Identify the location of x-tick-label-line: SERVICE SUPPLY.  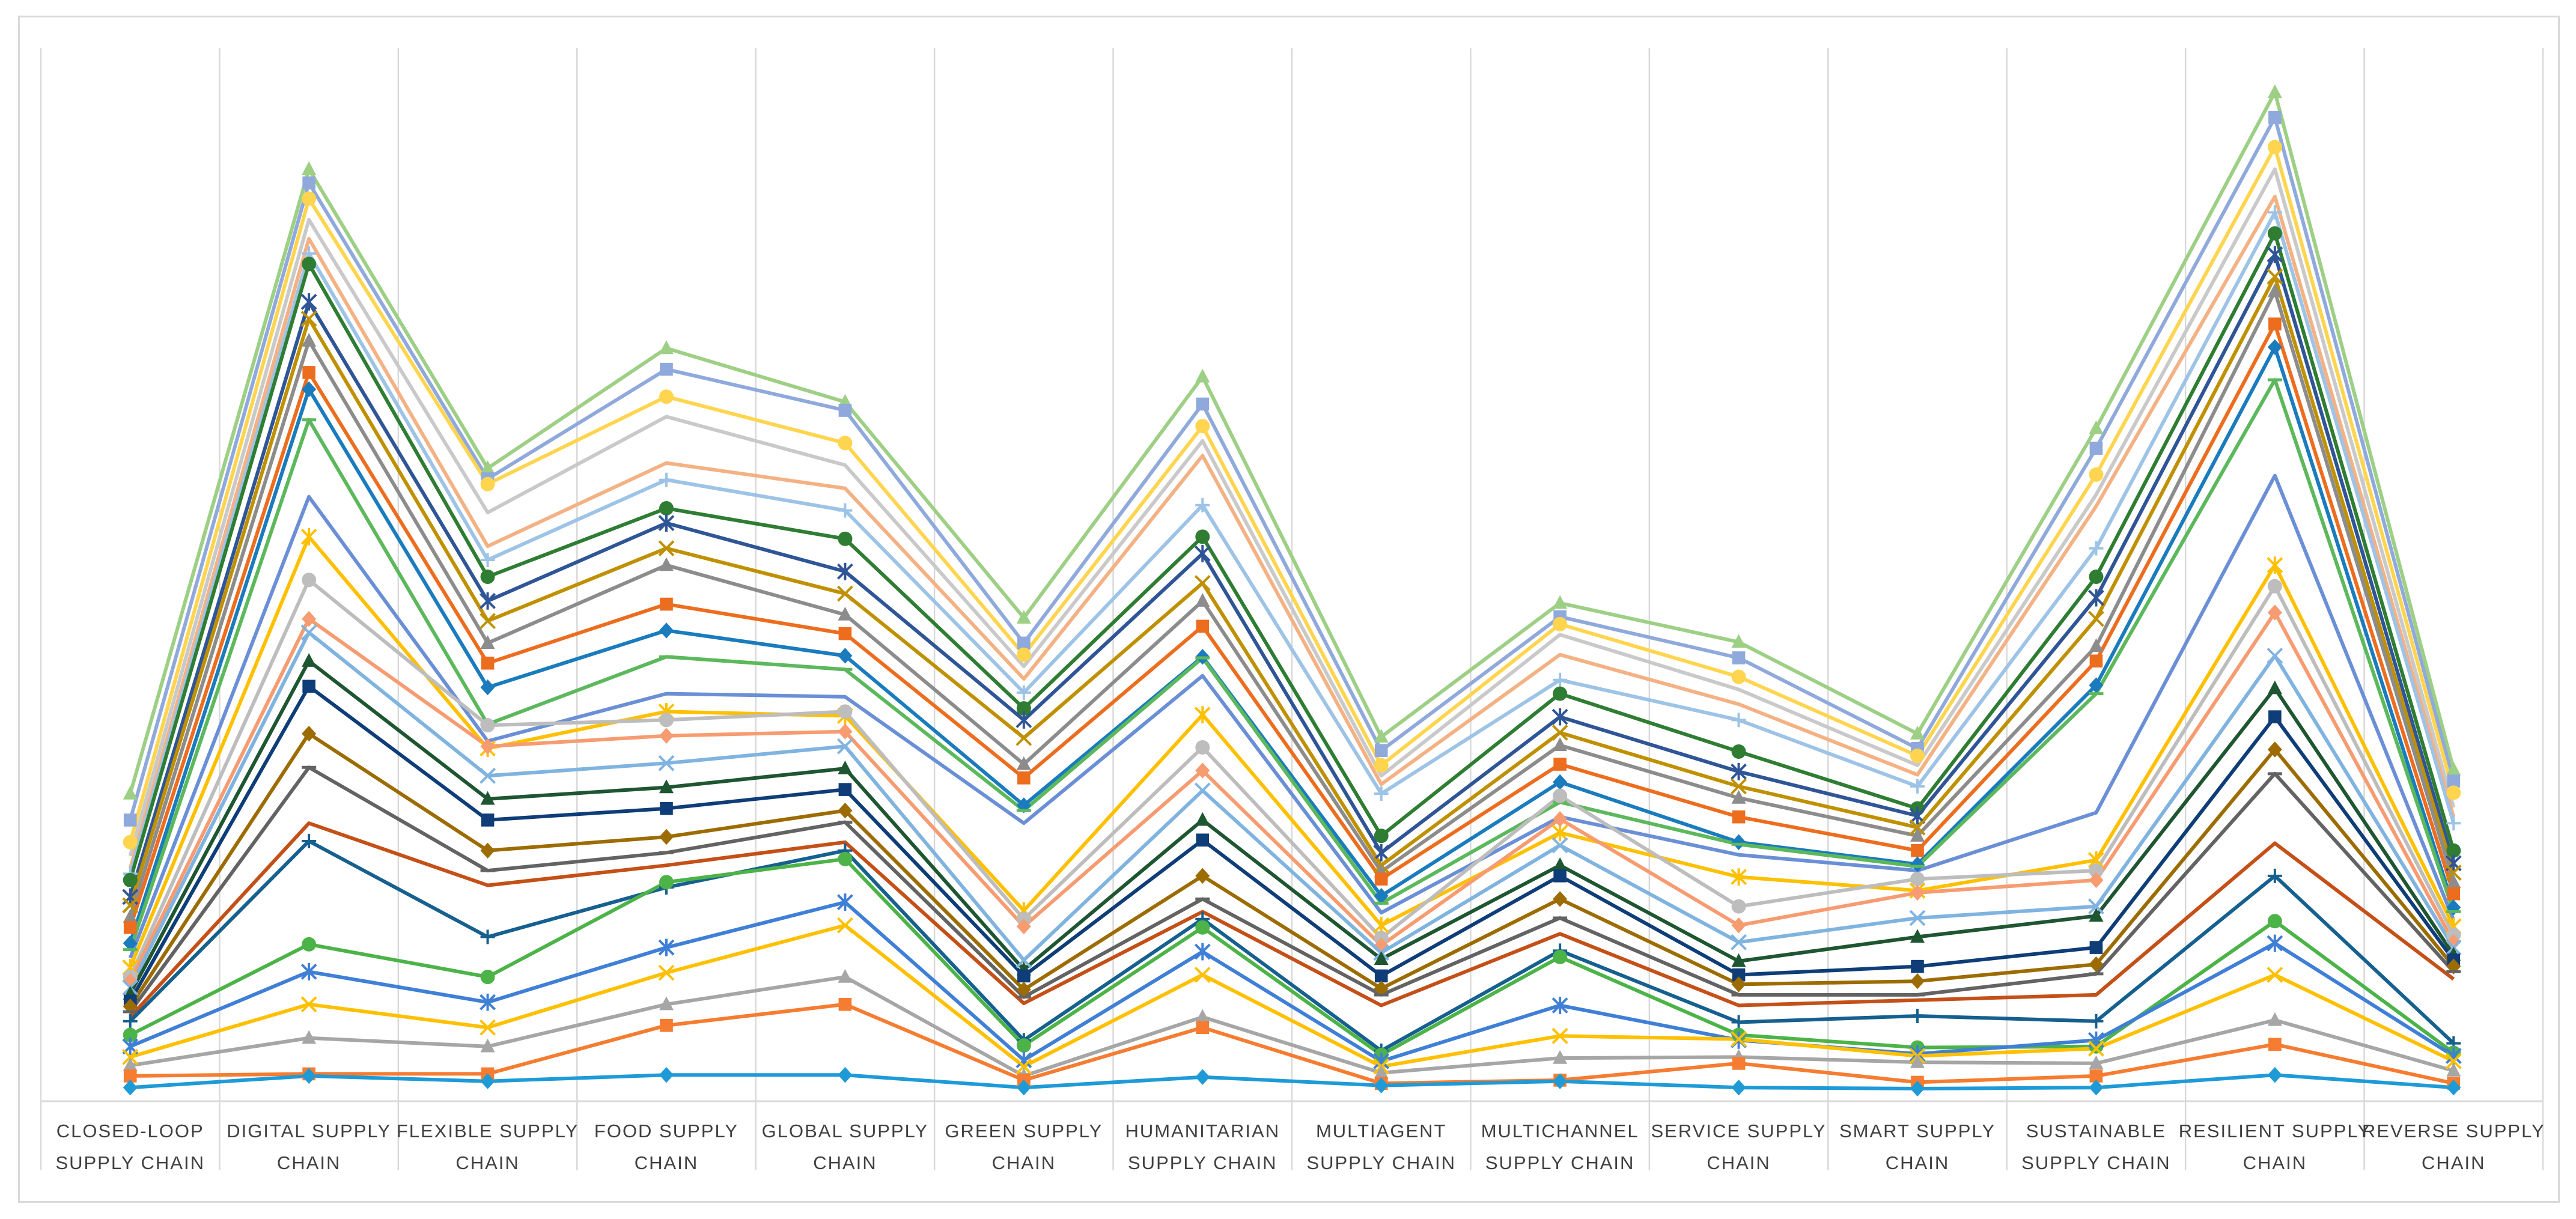
(1738, 1130).